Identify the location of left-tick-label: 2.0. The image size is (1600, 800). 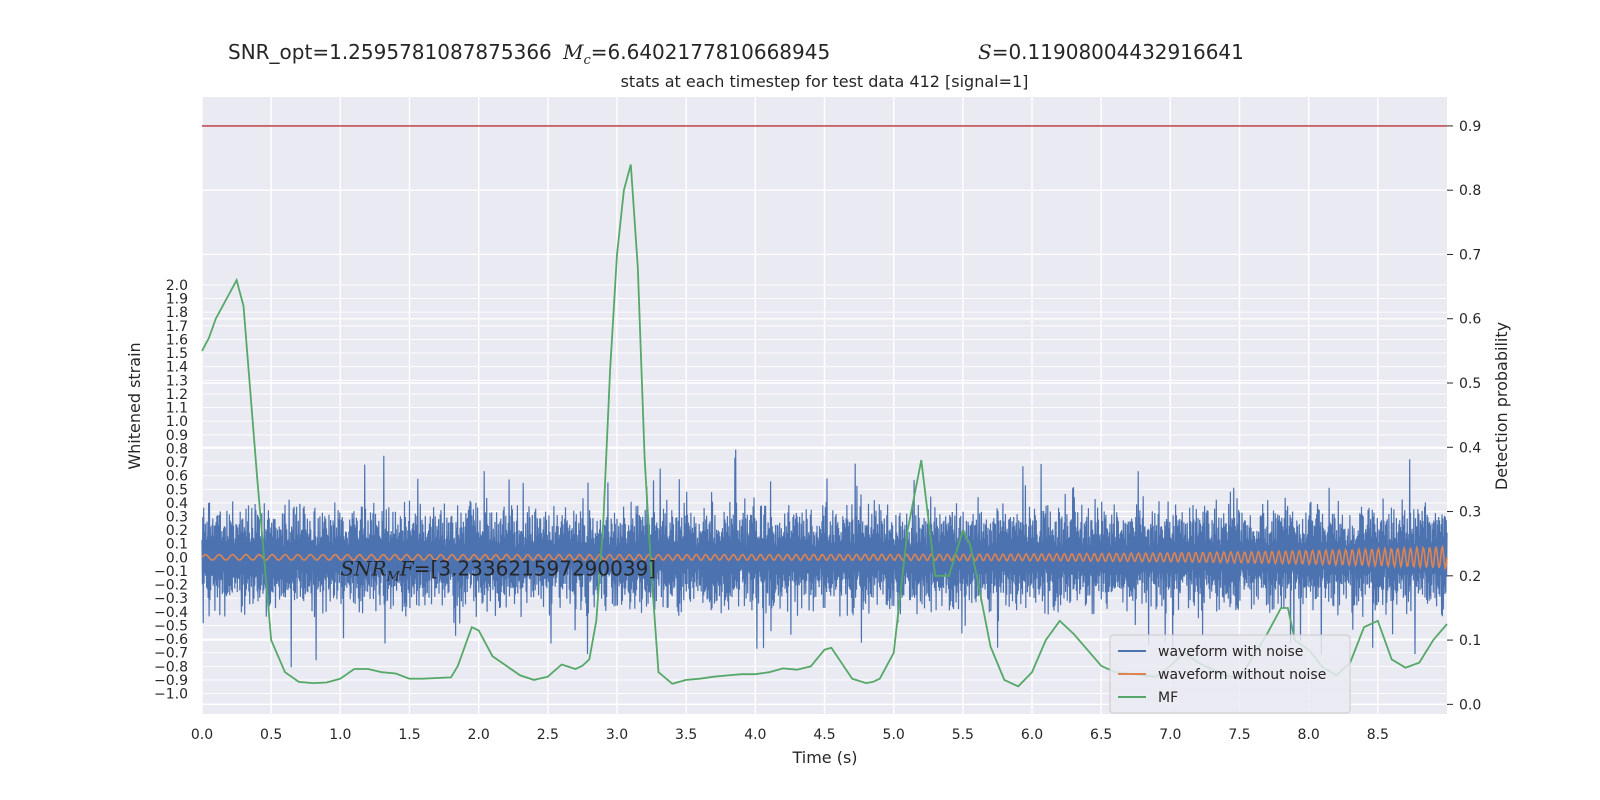
(177, 286).